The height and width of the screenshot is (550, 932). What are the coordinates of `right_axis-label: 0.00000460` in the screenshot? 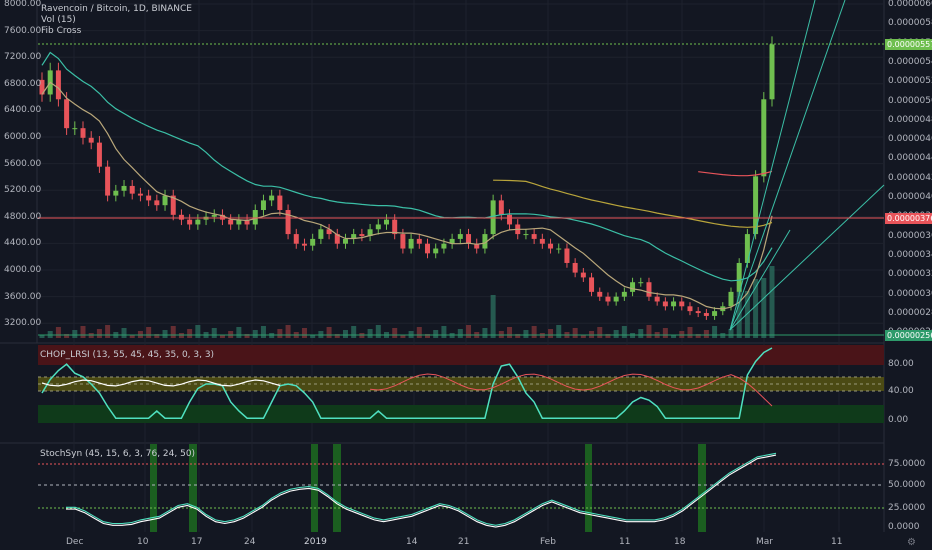 It's located at (910, 139).